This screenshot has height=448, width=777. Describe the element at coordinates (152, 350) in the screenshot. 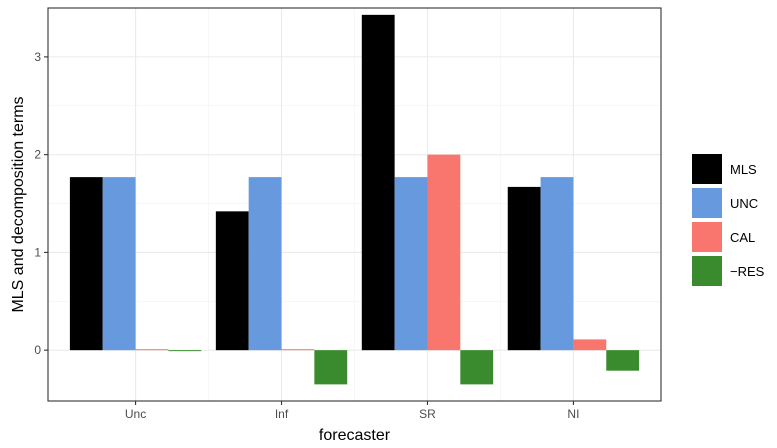

I see `bar-cal-unc` at that location.